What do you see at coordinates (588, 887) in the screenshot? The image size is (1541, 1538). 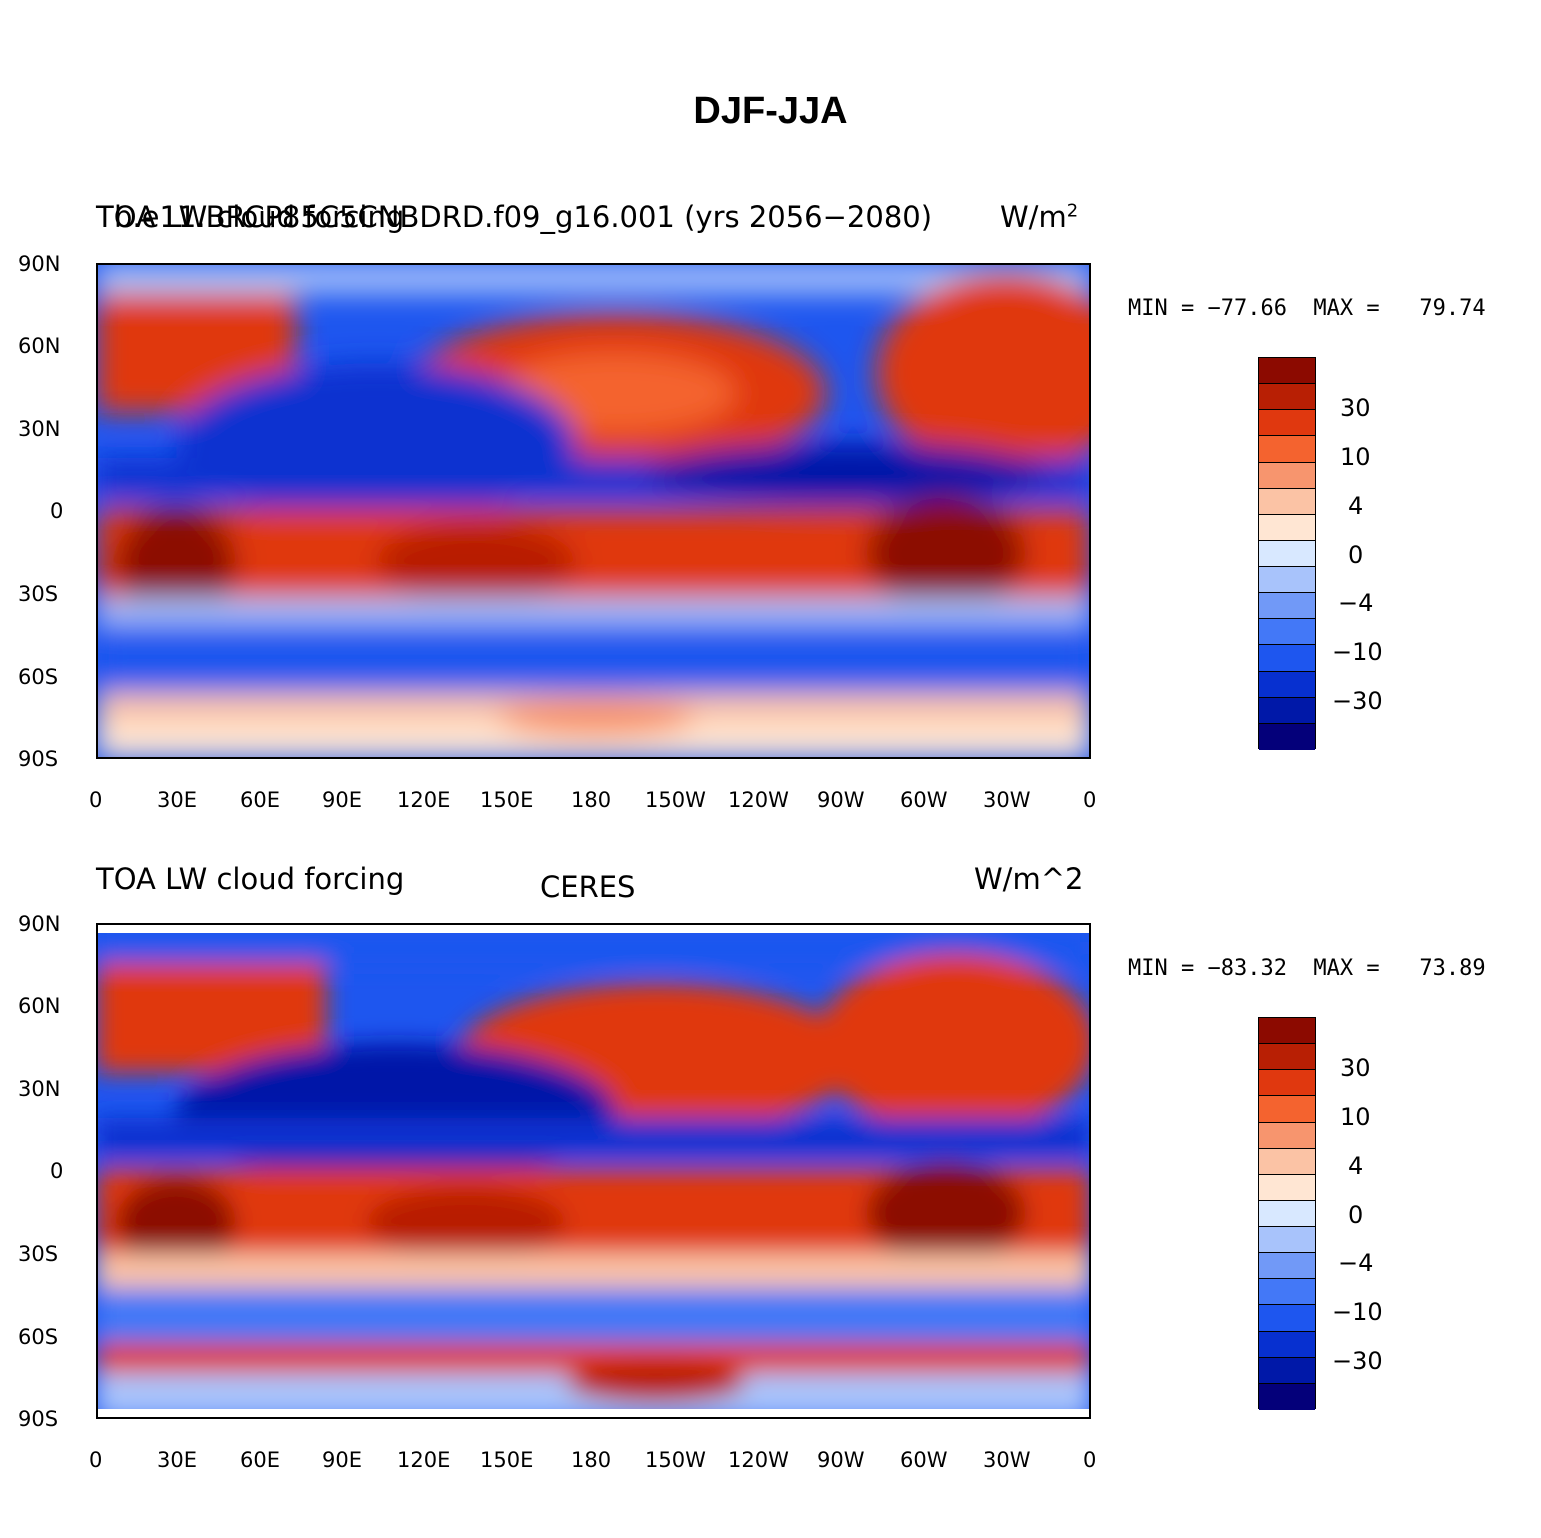 I see `panel-center-title: CERES` at bounding box center [588, 887].